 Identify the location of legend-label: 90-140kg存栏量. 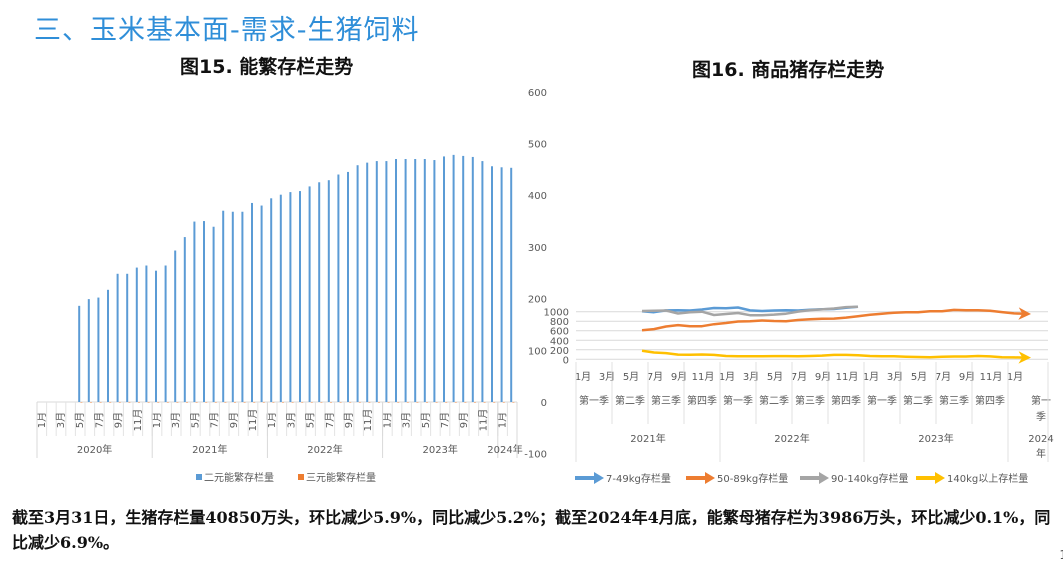
(870, 478).